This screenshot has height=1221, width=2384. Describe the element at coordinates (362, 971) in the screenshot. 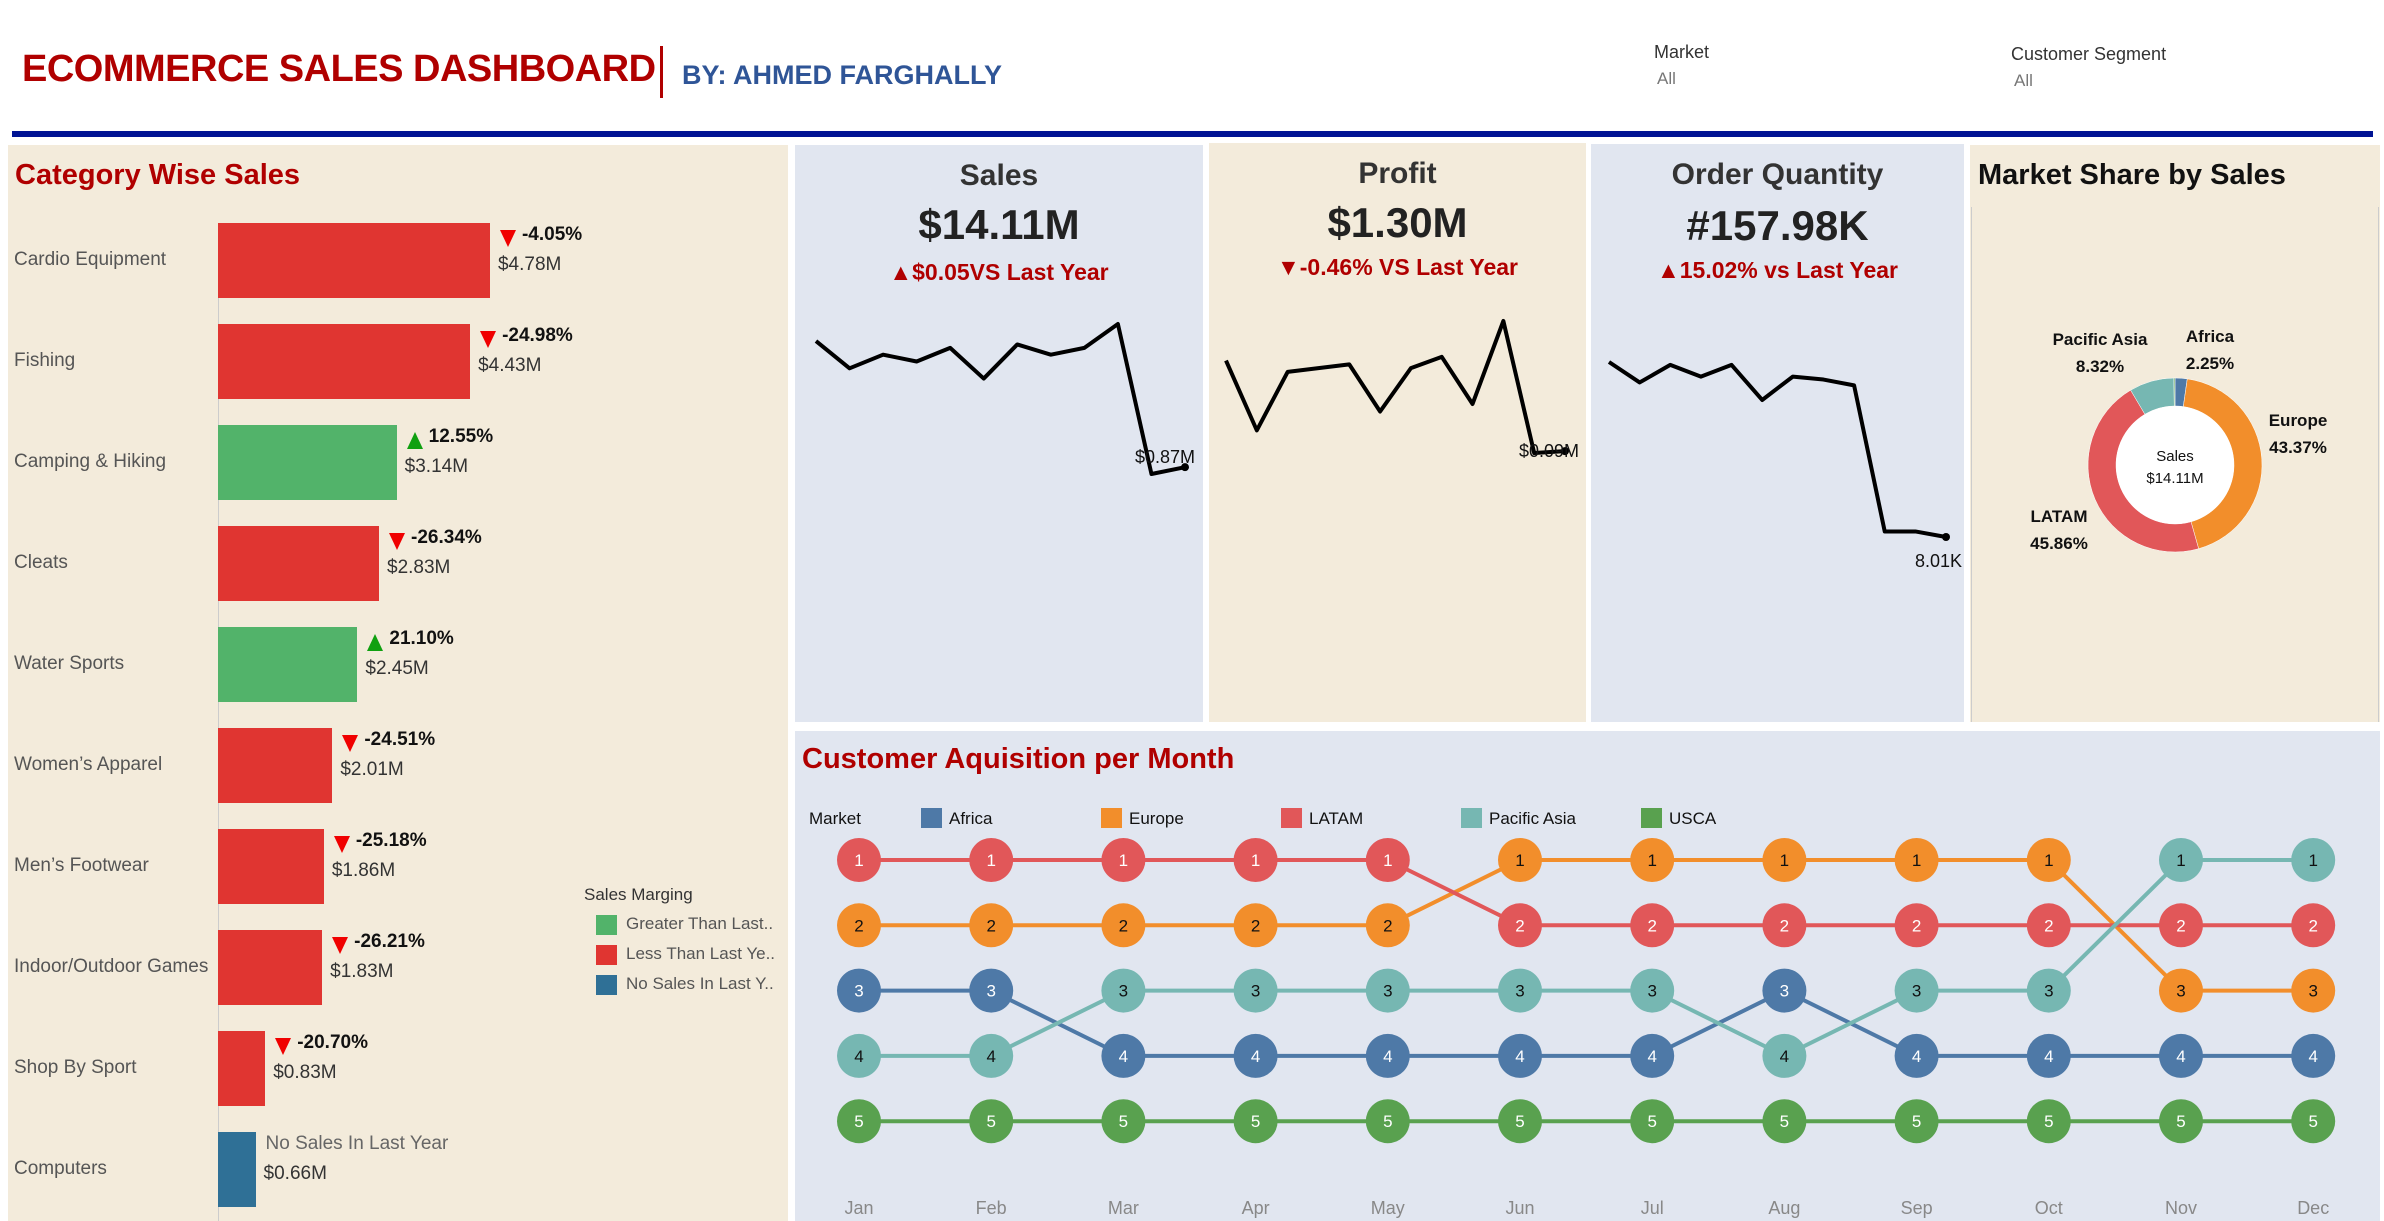

I see `category-sales-value: $1.83M` at that location.